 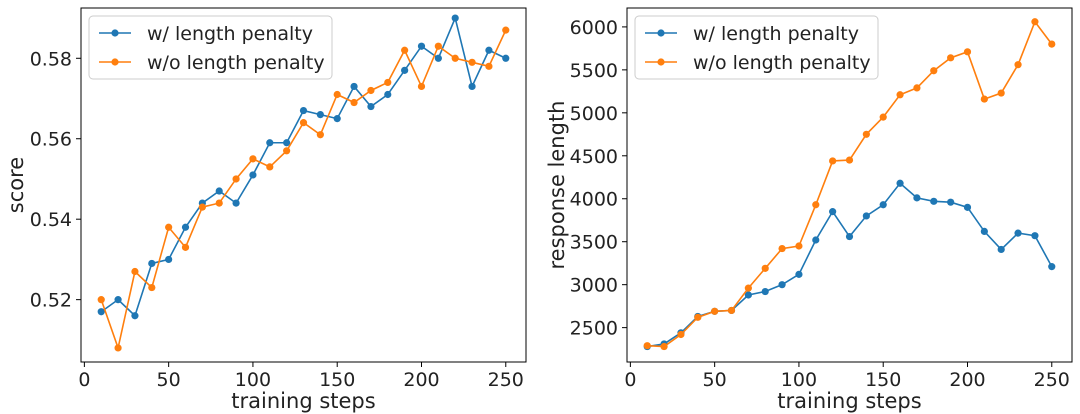 I want to click on score-x-tick-label: 50, so click(x=169, y=380).